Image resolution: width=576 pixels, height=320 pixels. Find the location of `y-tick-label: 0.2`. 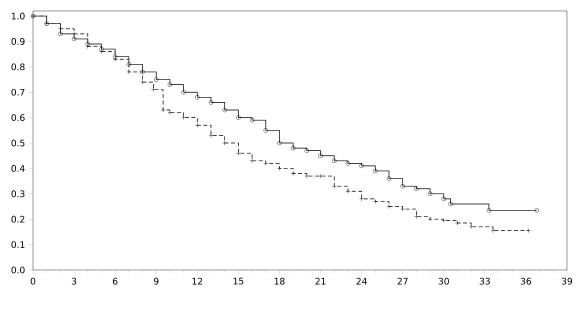

y-tick-label: 0.2 is located at coordinates (17, 219).